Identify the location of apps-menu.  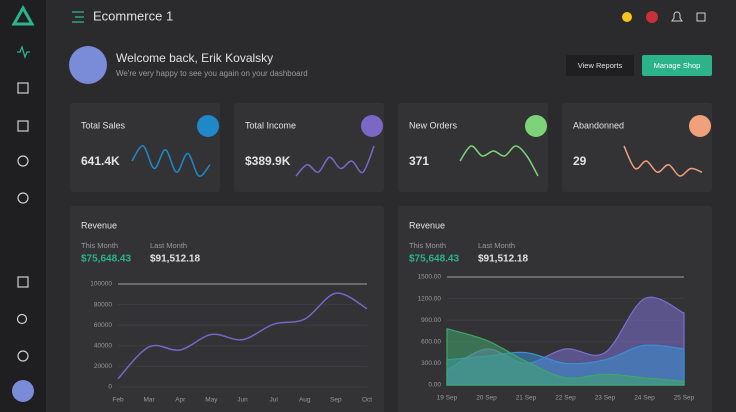
(701, 17).